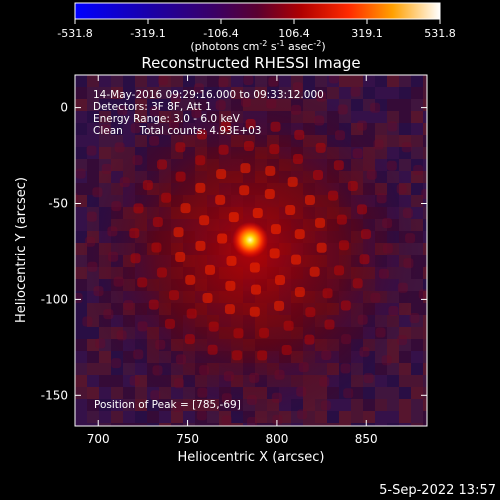 This screenshot has width=500, height=500. What do you see at coordinates (147, 33) in the screenshot?
I see `colorbar-tick-label: -319.1` at bounding box center [147, 33].